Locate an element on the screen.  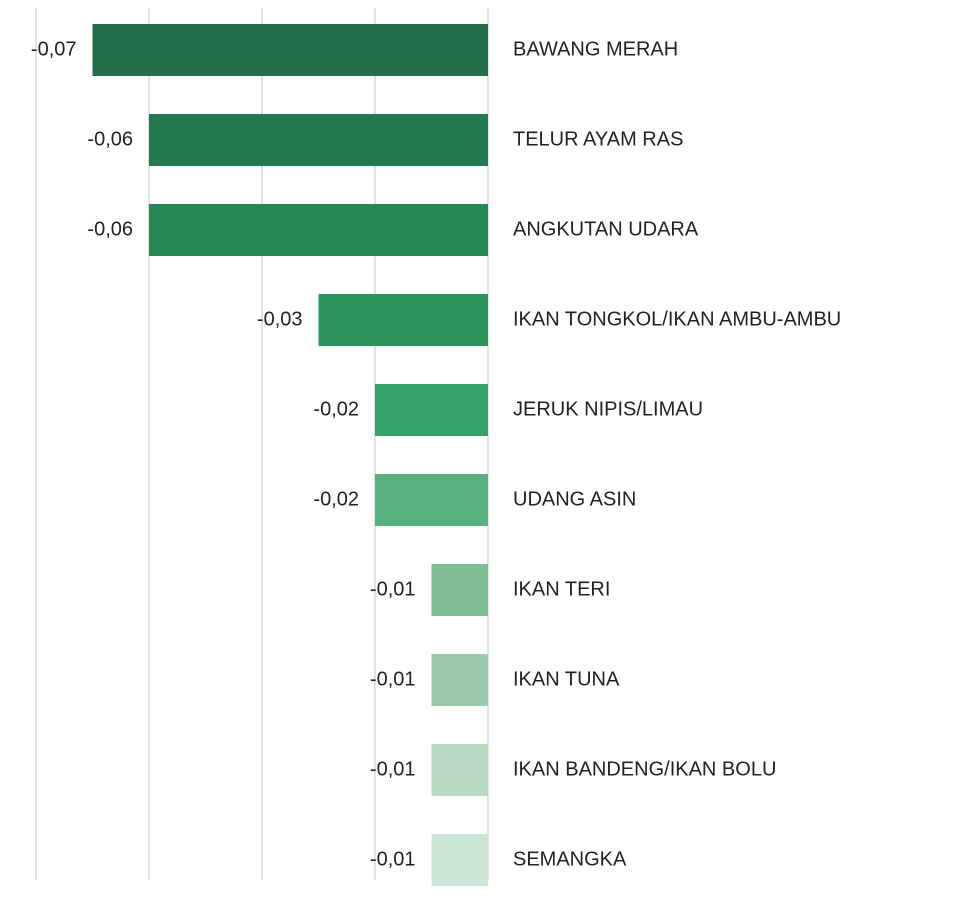
category-label: IKAN TONGKOL/IKAN AMBU-AMBU is located at coordinates (677, 319).